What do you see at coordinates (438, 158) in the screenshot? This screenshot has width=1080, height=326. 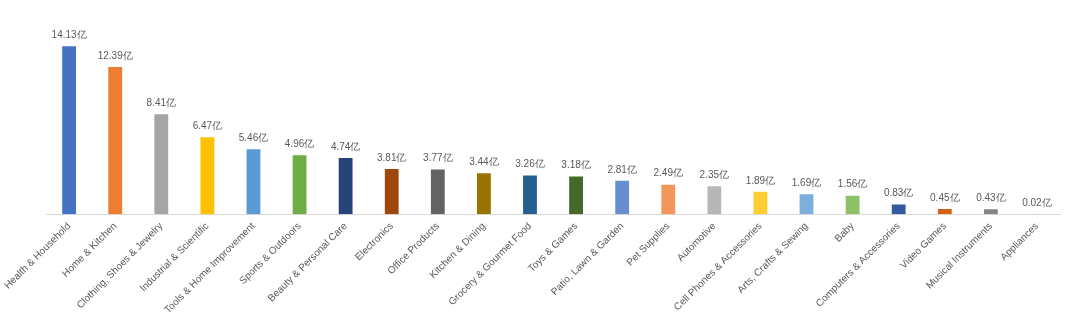 I see `data-label: 3.77亿` at bounding box center [438, 158].